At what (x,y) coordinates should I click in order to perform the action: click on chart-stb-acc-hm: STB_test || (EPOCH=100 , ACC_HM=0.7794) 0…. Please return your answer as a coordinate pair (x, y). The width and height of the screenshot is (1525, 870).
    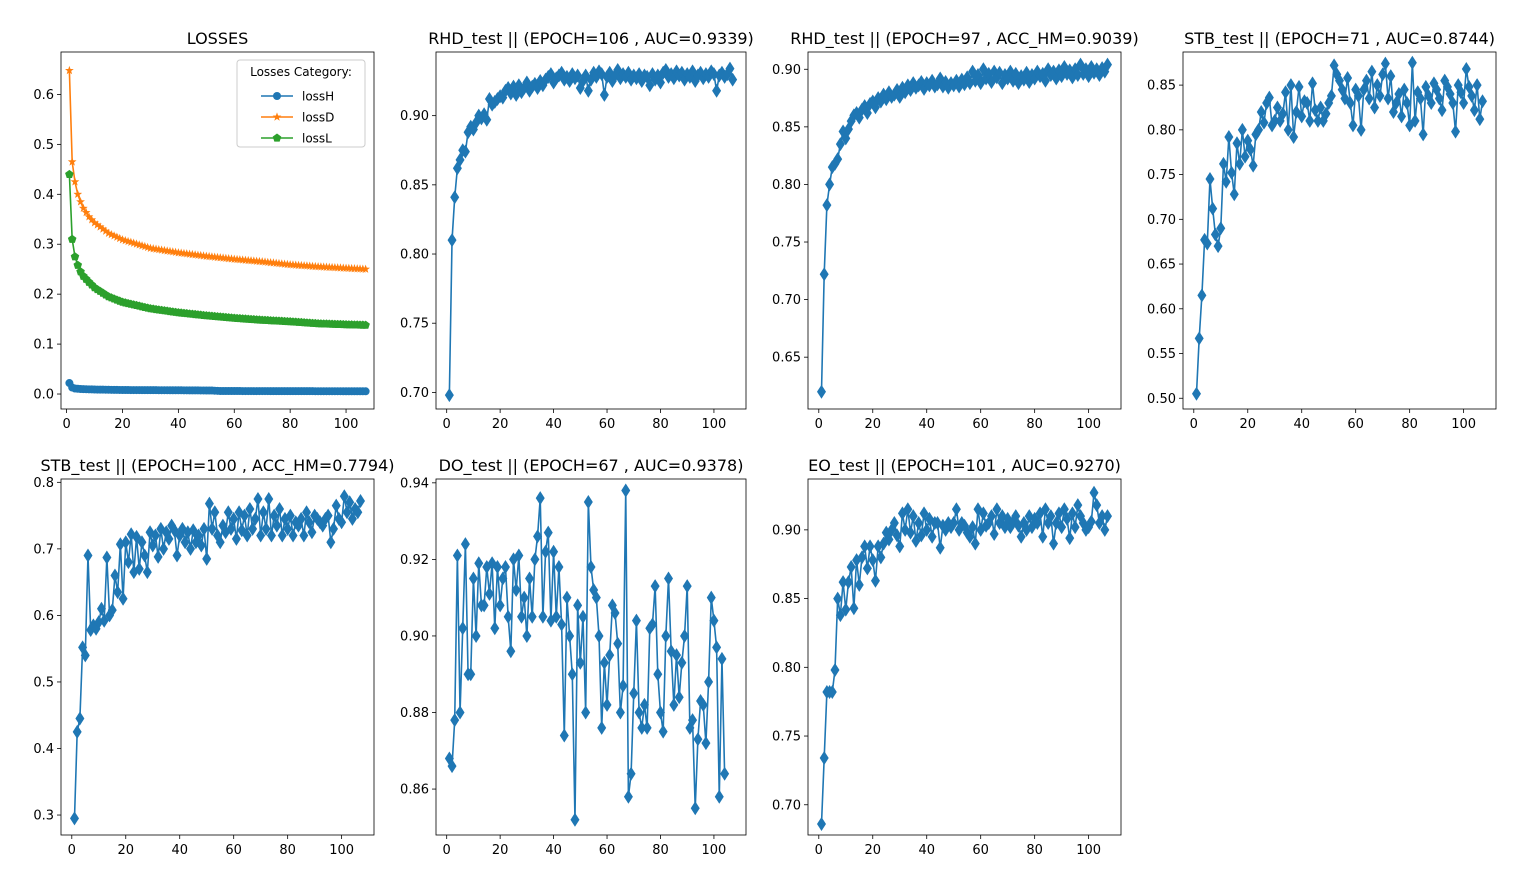
    Looking at the image, I should click on (213, 657).